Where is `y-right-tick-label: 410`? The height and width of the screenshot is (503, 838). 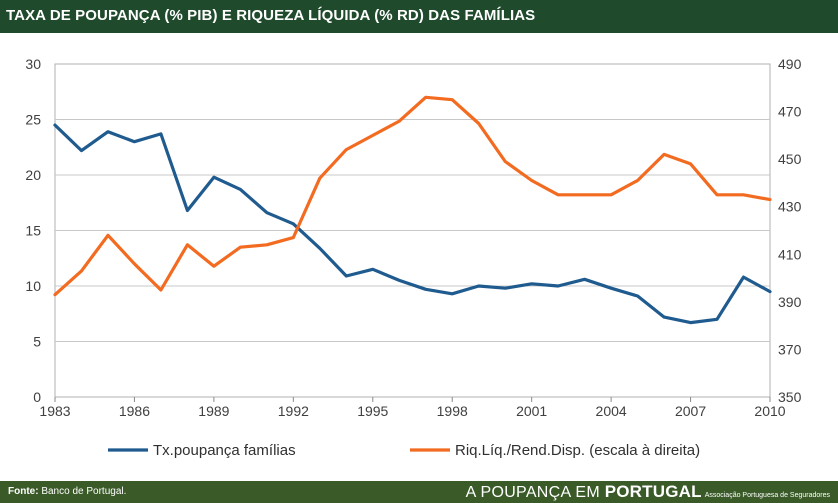 y-right-tick-label: 410 is located at coordinates (790, 254).